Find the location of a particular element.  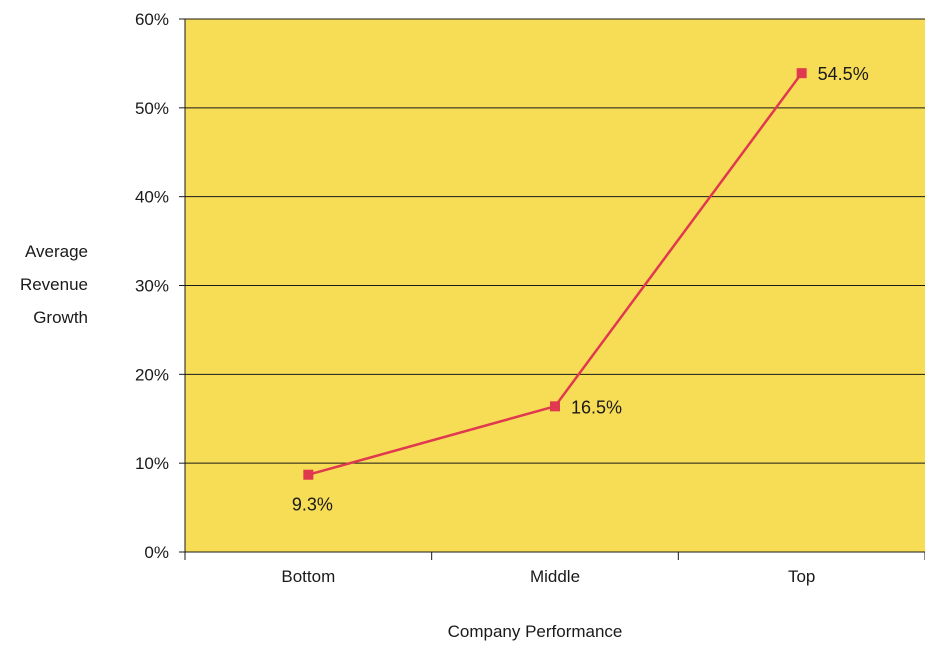

y-axis: 0% 10% 20% 30% 40% 50% 60% is located at coordinates (160, 286).